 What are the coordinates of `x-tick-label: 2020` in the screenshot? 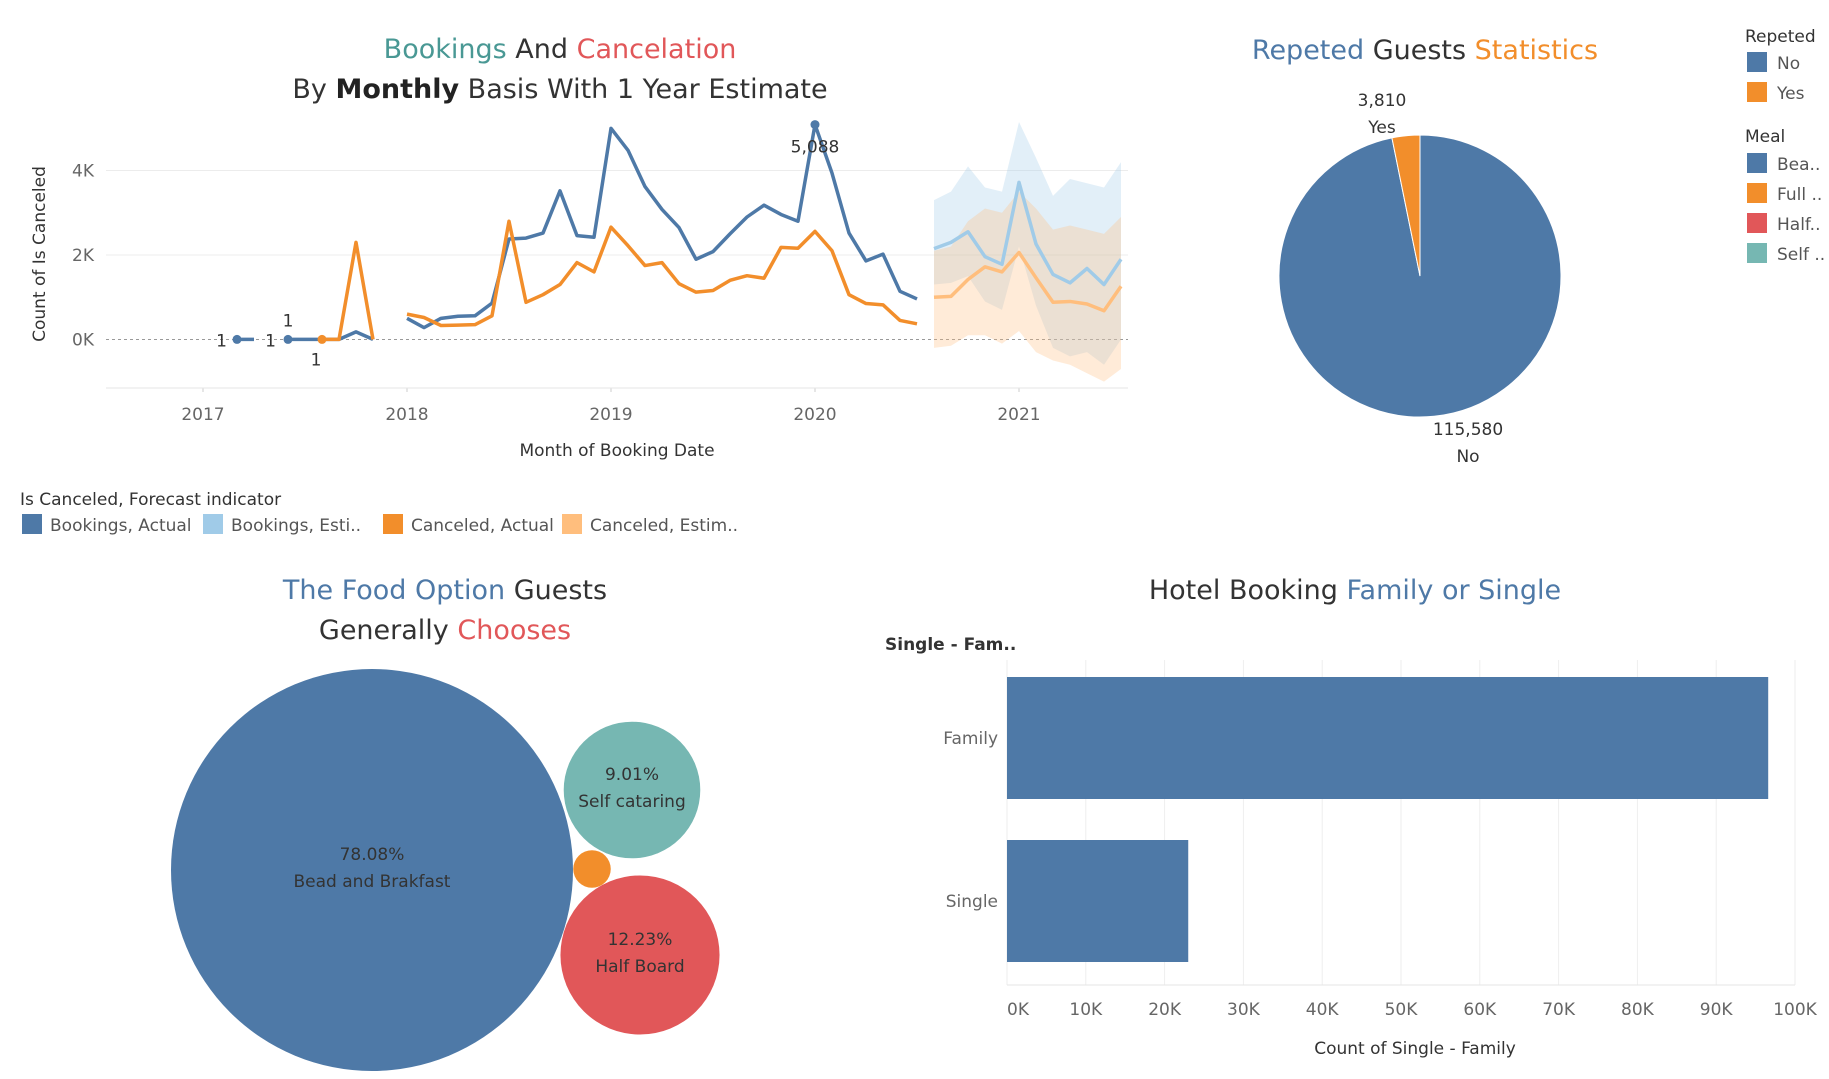 It's located at (814, 415).